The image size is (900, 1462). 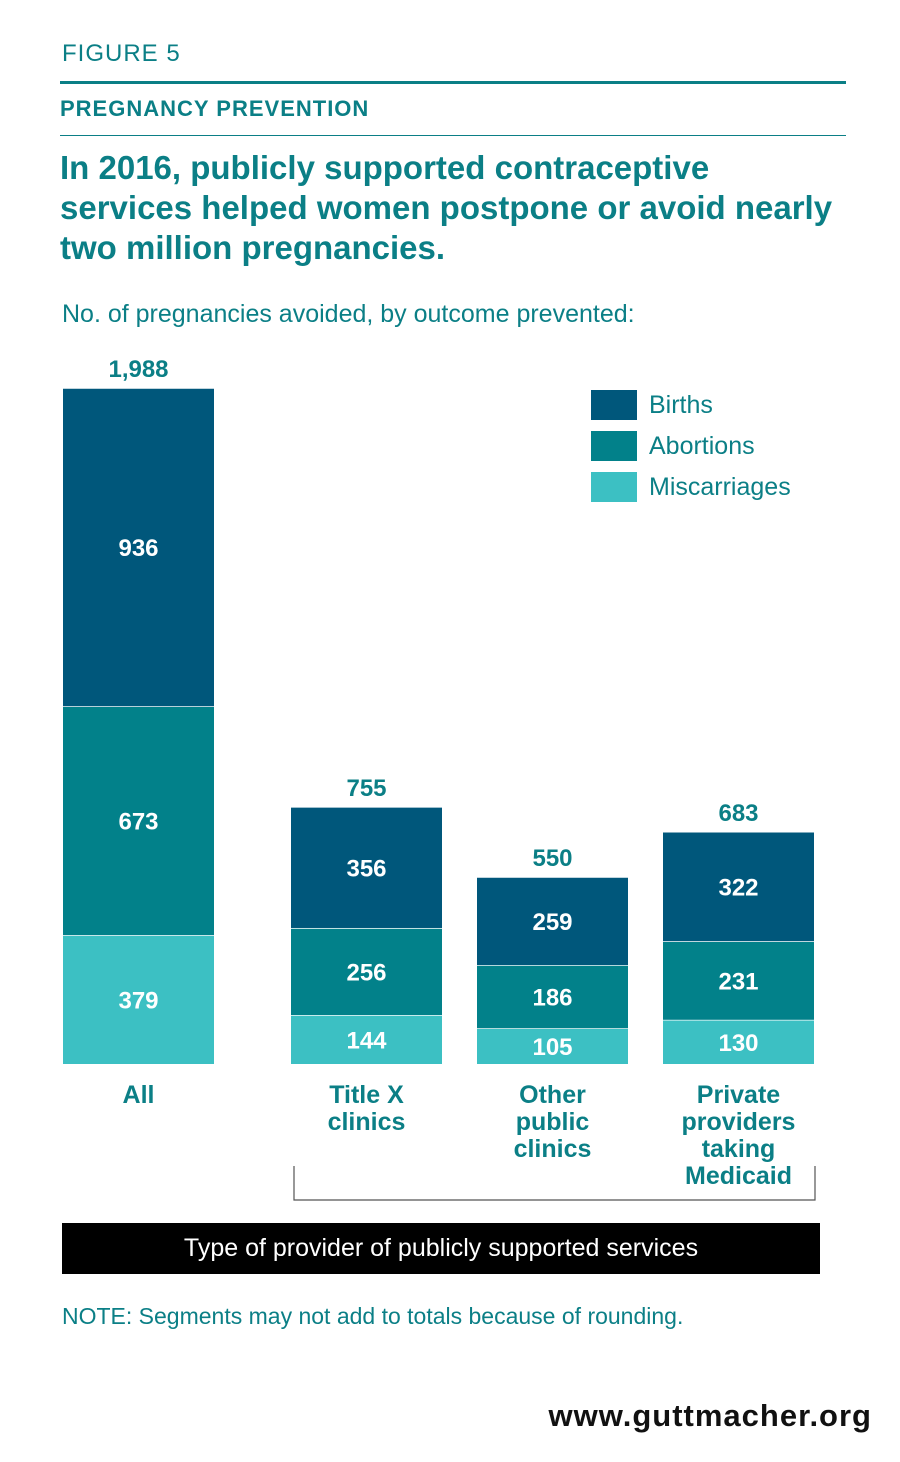 What do you see at coordinates (738, 813) in the screenshot?
I see `total-label: 683` at bounding box center [738, 813].